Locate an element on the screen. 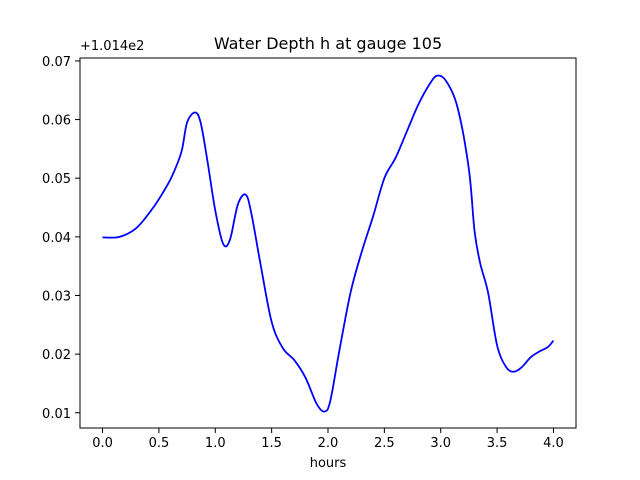 The height and width of the screenshot is (480, 640). x-tick-label: 2.0 is located at coordinates (328, 443).